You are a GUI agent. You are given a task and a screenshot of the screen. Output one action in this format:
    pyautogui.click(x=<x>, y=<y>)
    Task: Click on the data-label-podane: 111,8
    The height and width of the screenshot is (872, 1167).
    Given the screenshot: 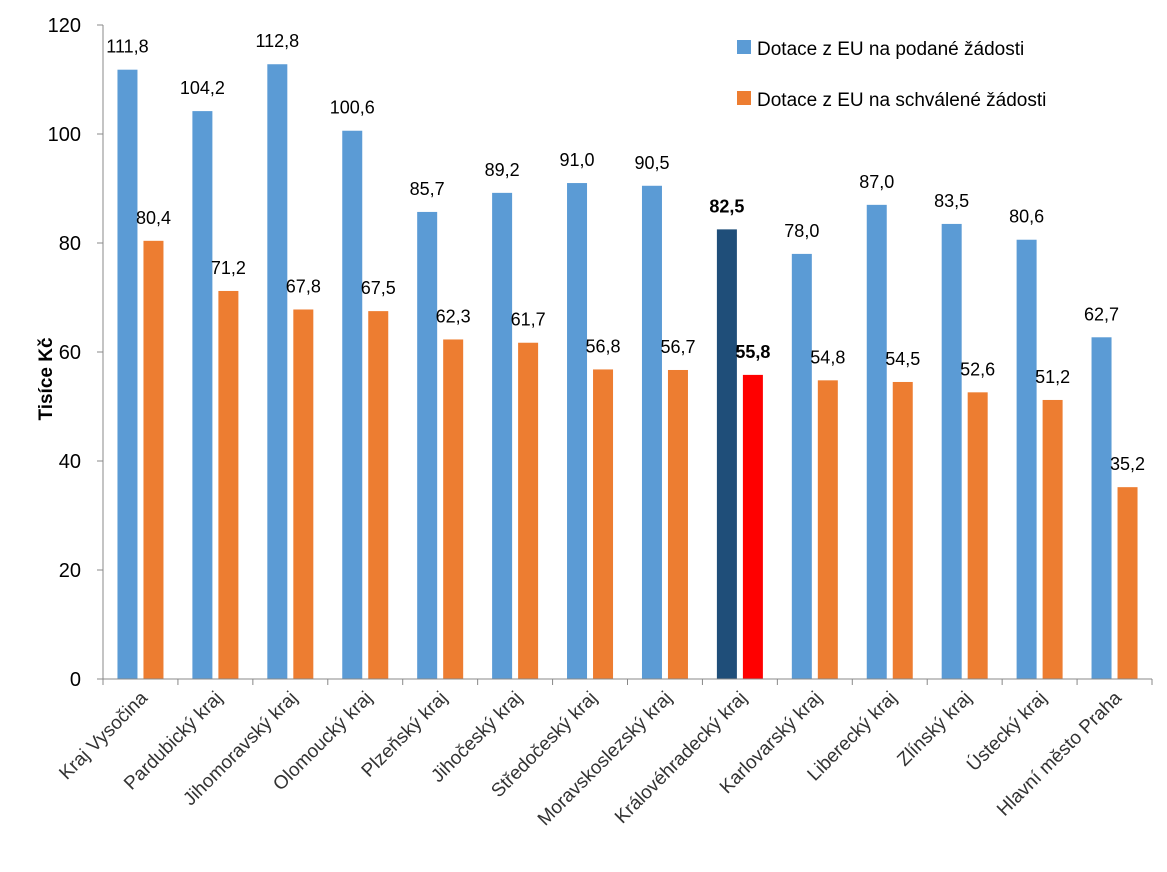 What is the action you would take?
    pyautogui.click(x=127, y=47)
    